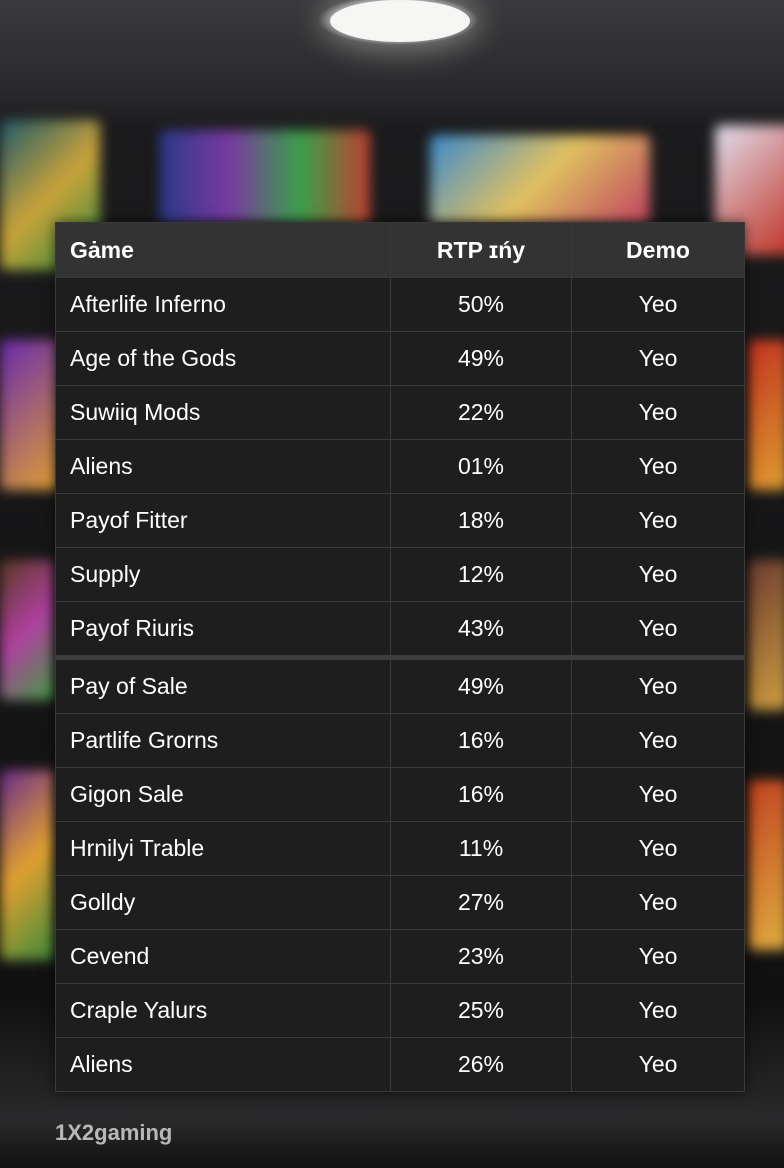  I want to click on game-name-cell: Suwiiq Mods, so click(223, 412).